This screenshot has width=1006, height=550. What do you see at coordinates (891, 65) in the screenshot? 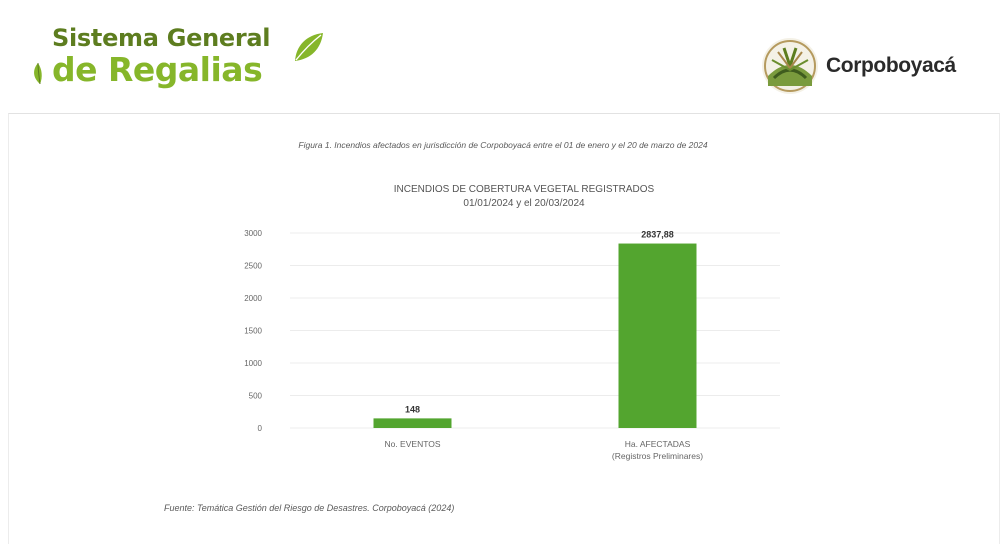
I see `corpoboyaca-name: Corpoboyacá` at bounding box center [891, 65].